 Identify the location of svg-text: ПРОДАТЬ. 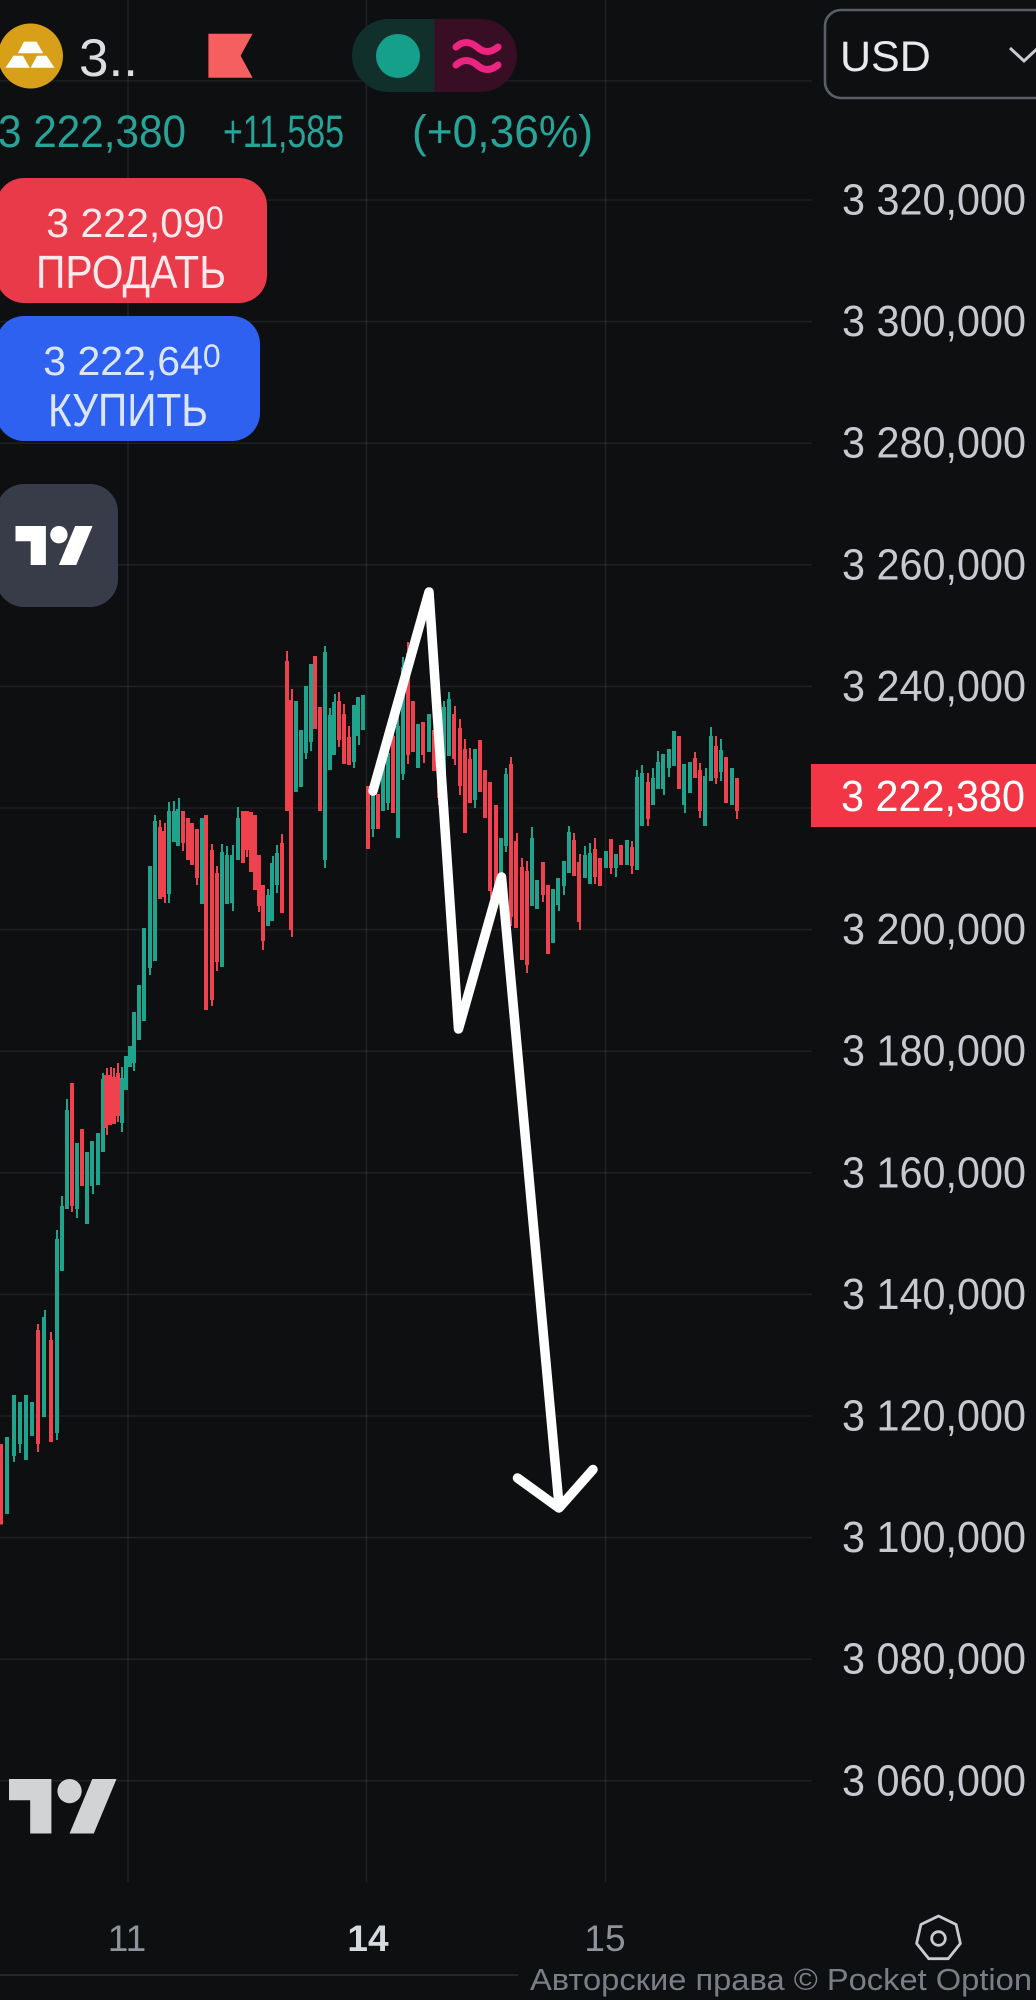
(131, 272).